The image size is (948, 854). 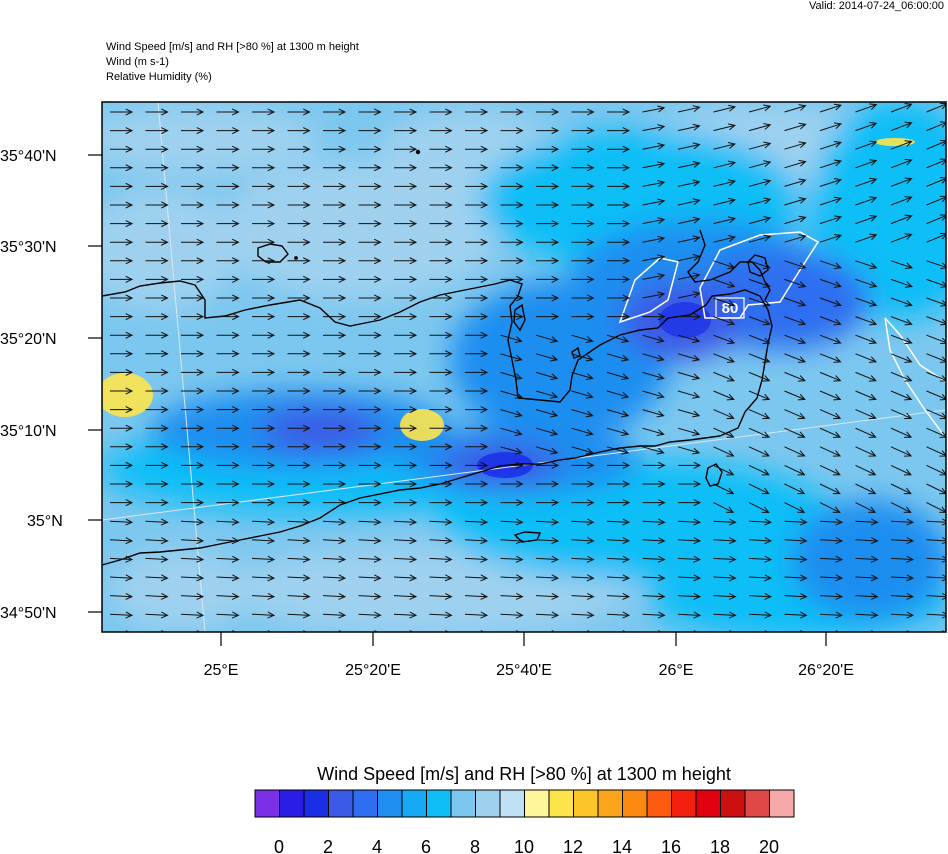 What do you see at coordinates (524, 845) in the screenshot?
I see `colorbar-label: 10` at bounding box center [524, 845].